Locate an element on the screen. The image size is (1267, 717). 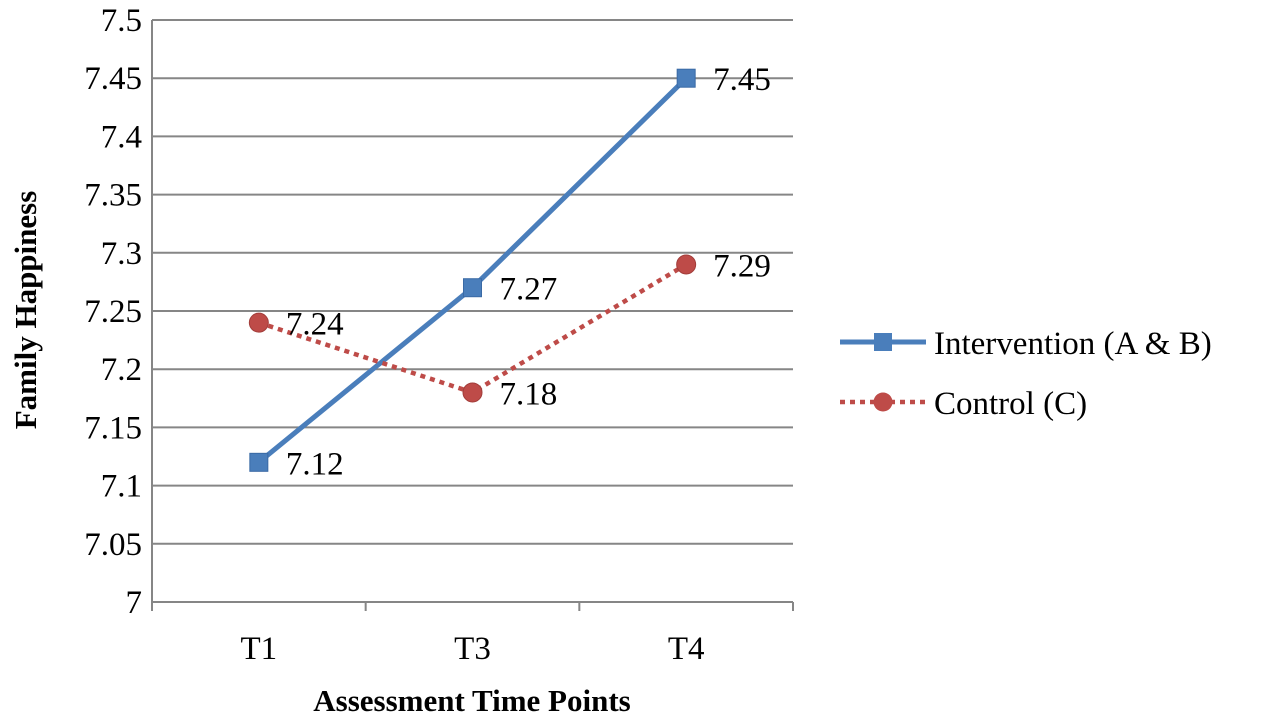
intervention-data-label: 7.27 is located at coordinates (529, 290).